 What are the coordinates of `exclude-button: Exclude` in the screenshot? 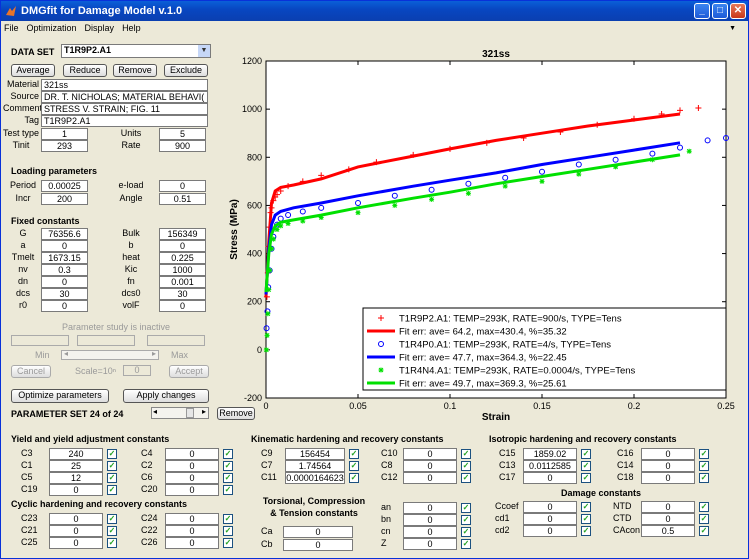 It's located at (186, 70).